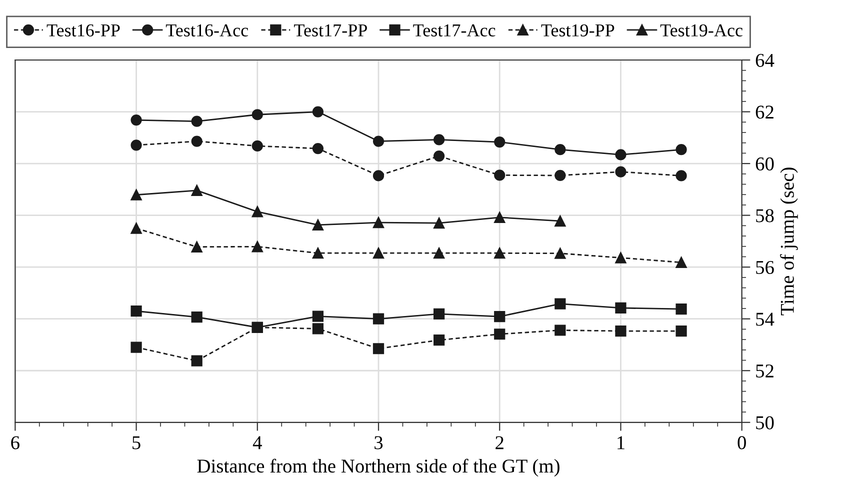 This screenshot has height=480, width=843. I want to click on legend-label: Test19-Acc, so click(701, 30).